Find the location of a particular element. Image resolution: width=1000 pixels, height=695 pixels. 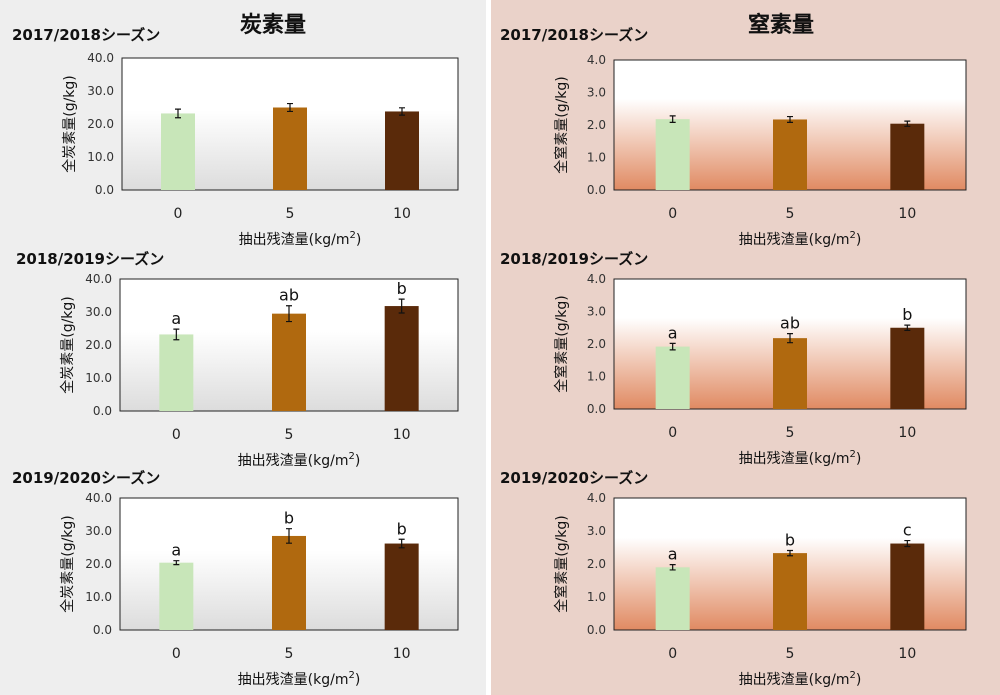

significance-label: ab is located at coordinates (790, 323).